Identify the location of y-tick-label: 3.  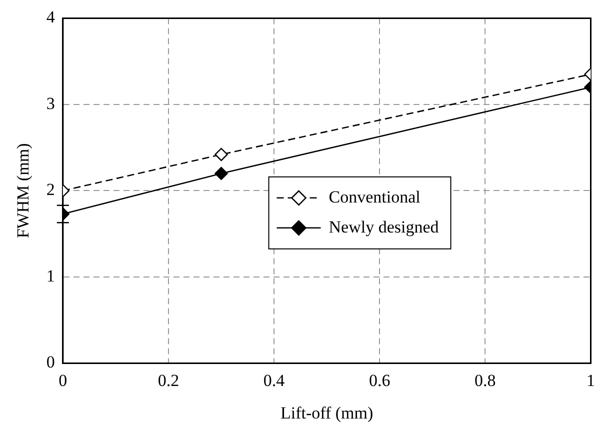
(50, 103).